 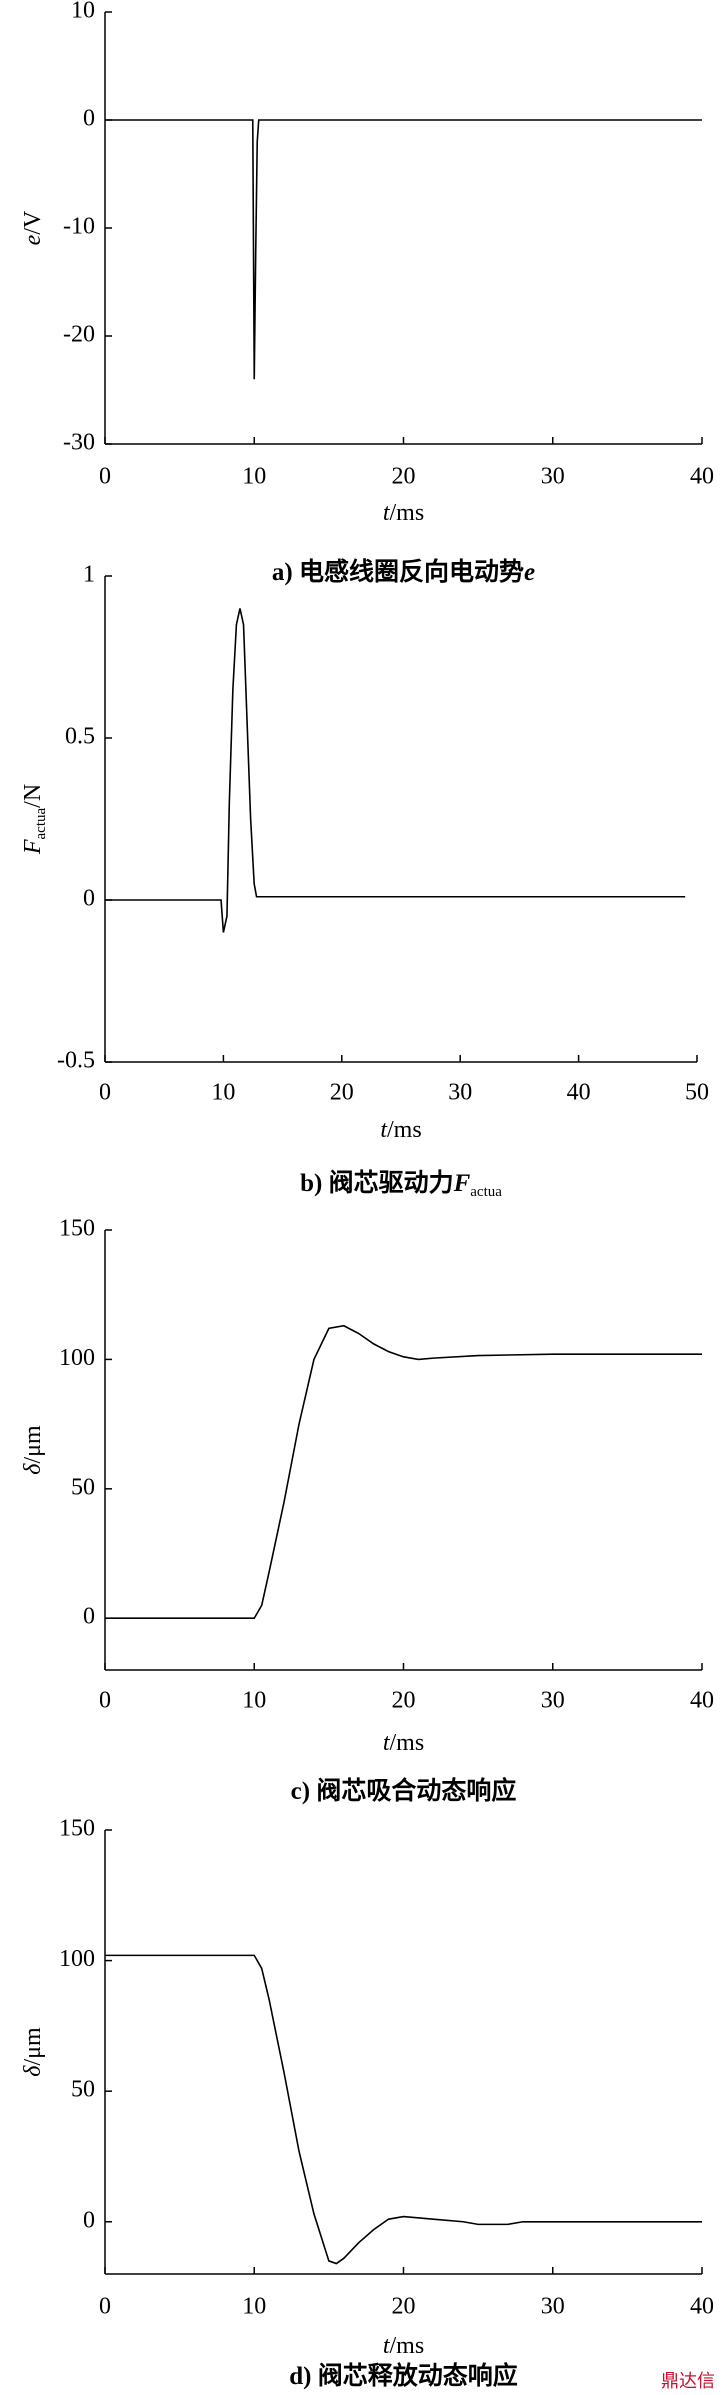 I want to click on caption: a) 电感线圈反向电动势e, so click(x=403, y=571).